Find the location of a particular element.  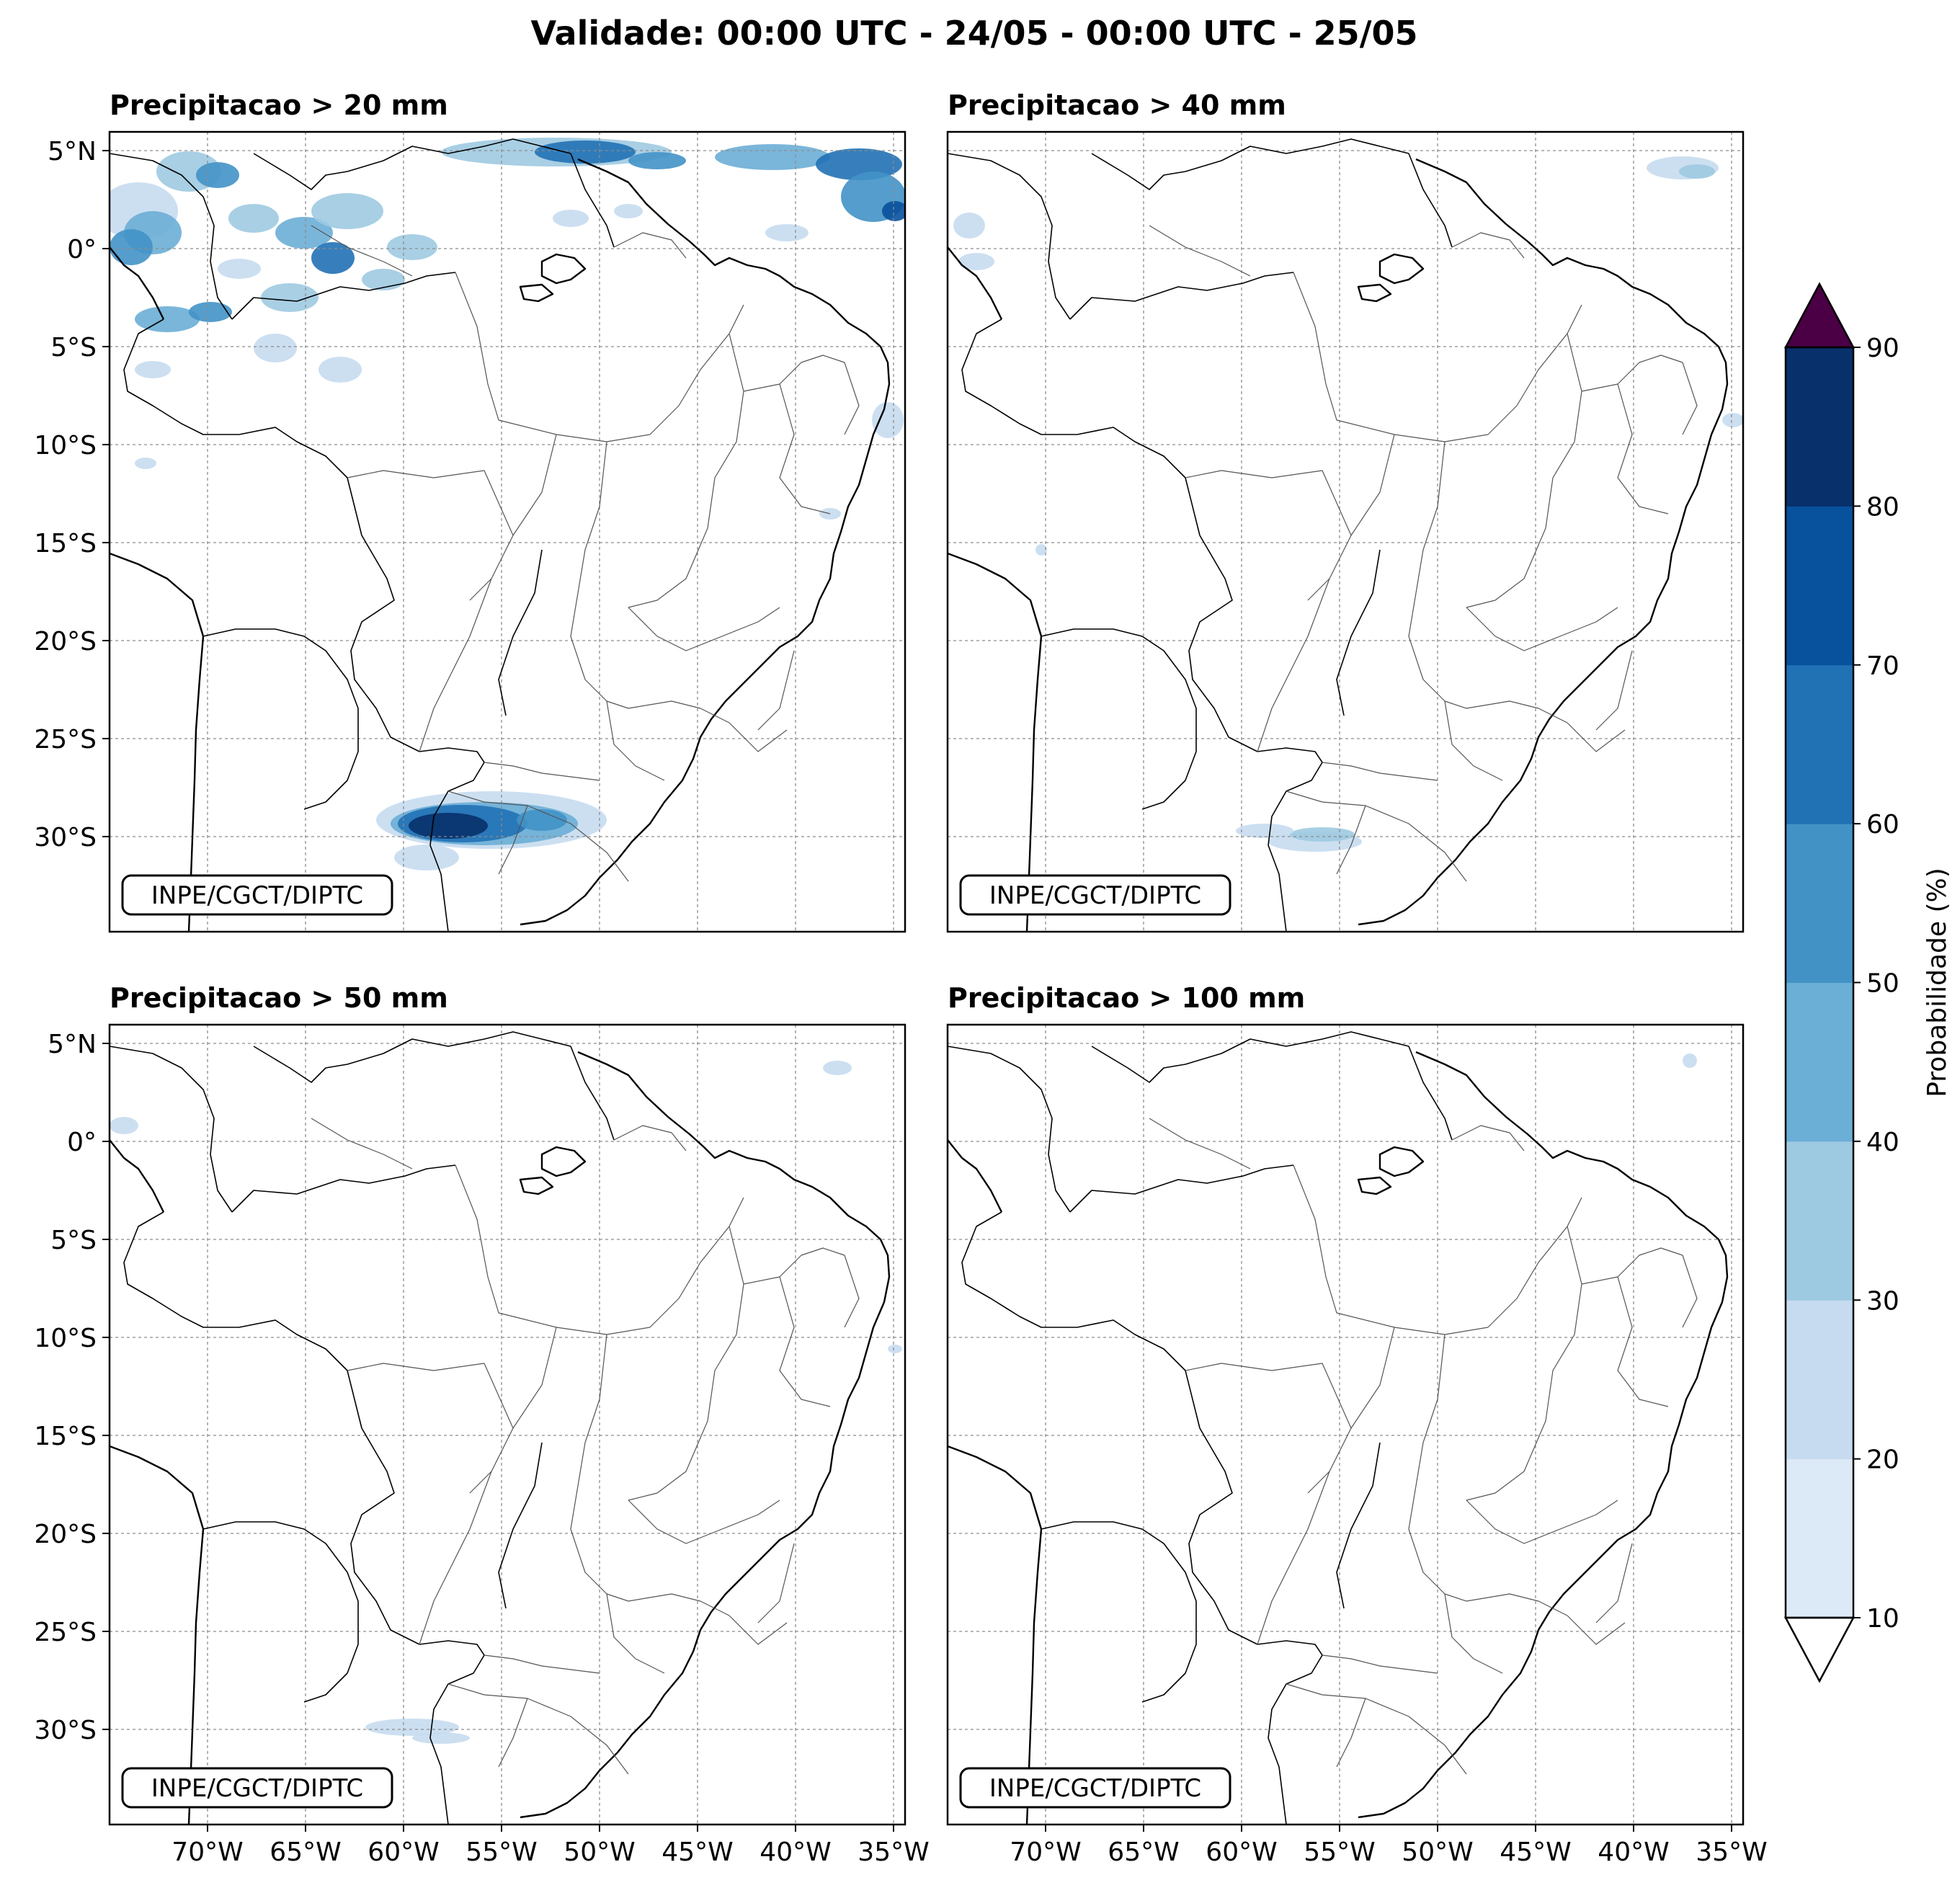

panel-title: Precipitacao > 40 mm is located at coordinates (1117, 105).